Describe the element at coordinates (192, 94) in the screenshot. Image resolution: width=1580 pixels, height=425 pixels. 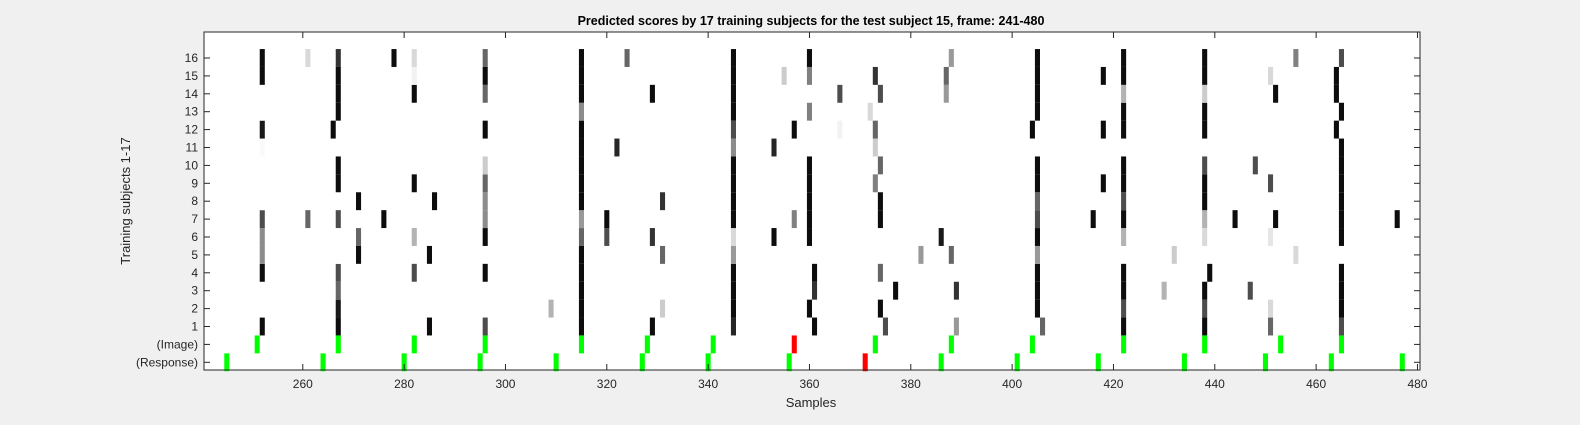
I see `y-tick-label: 14` at that location.